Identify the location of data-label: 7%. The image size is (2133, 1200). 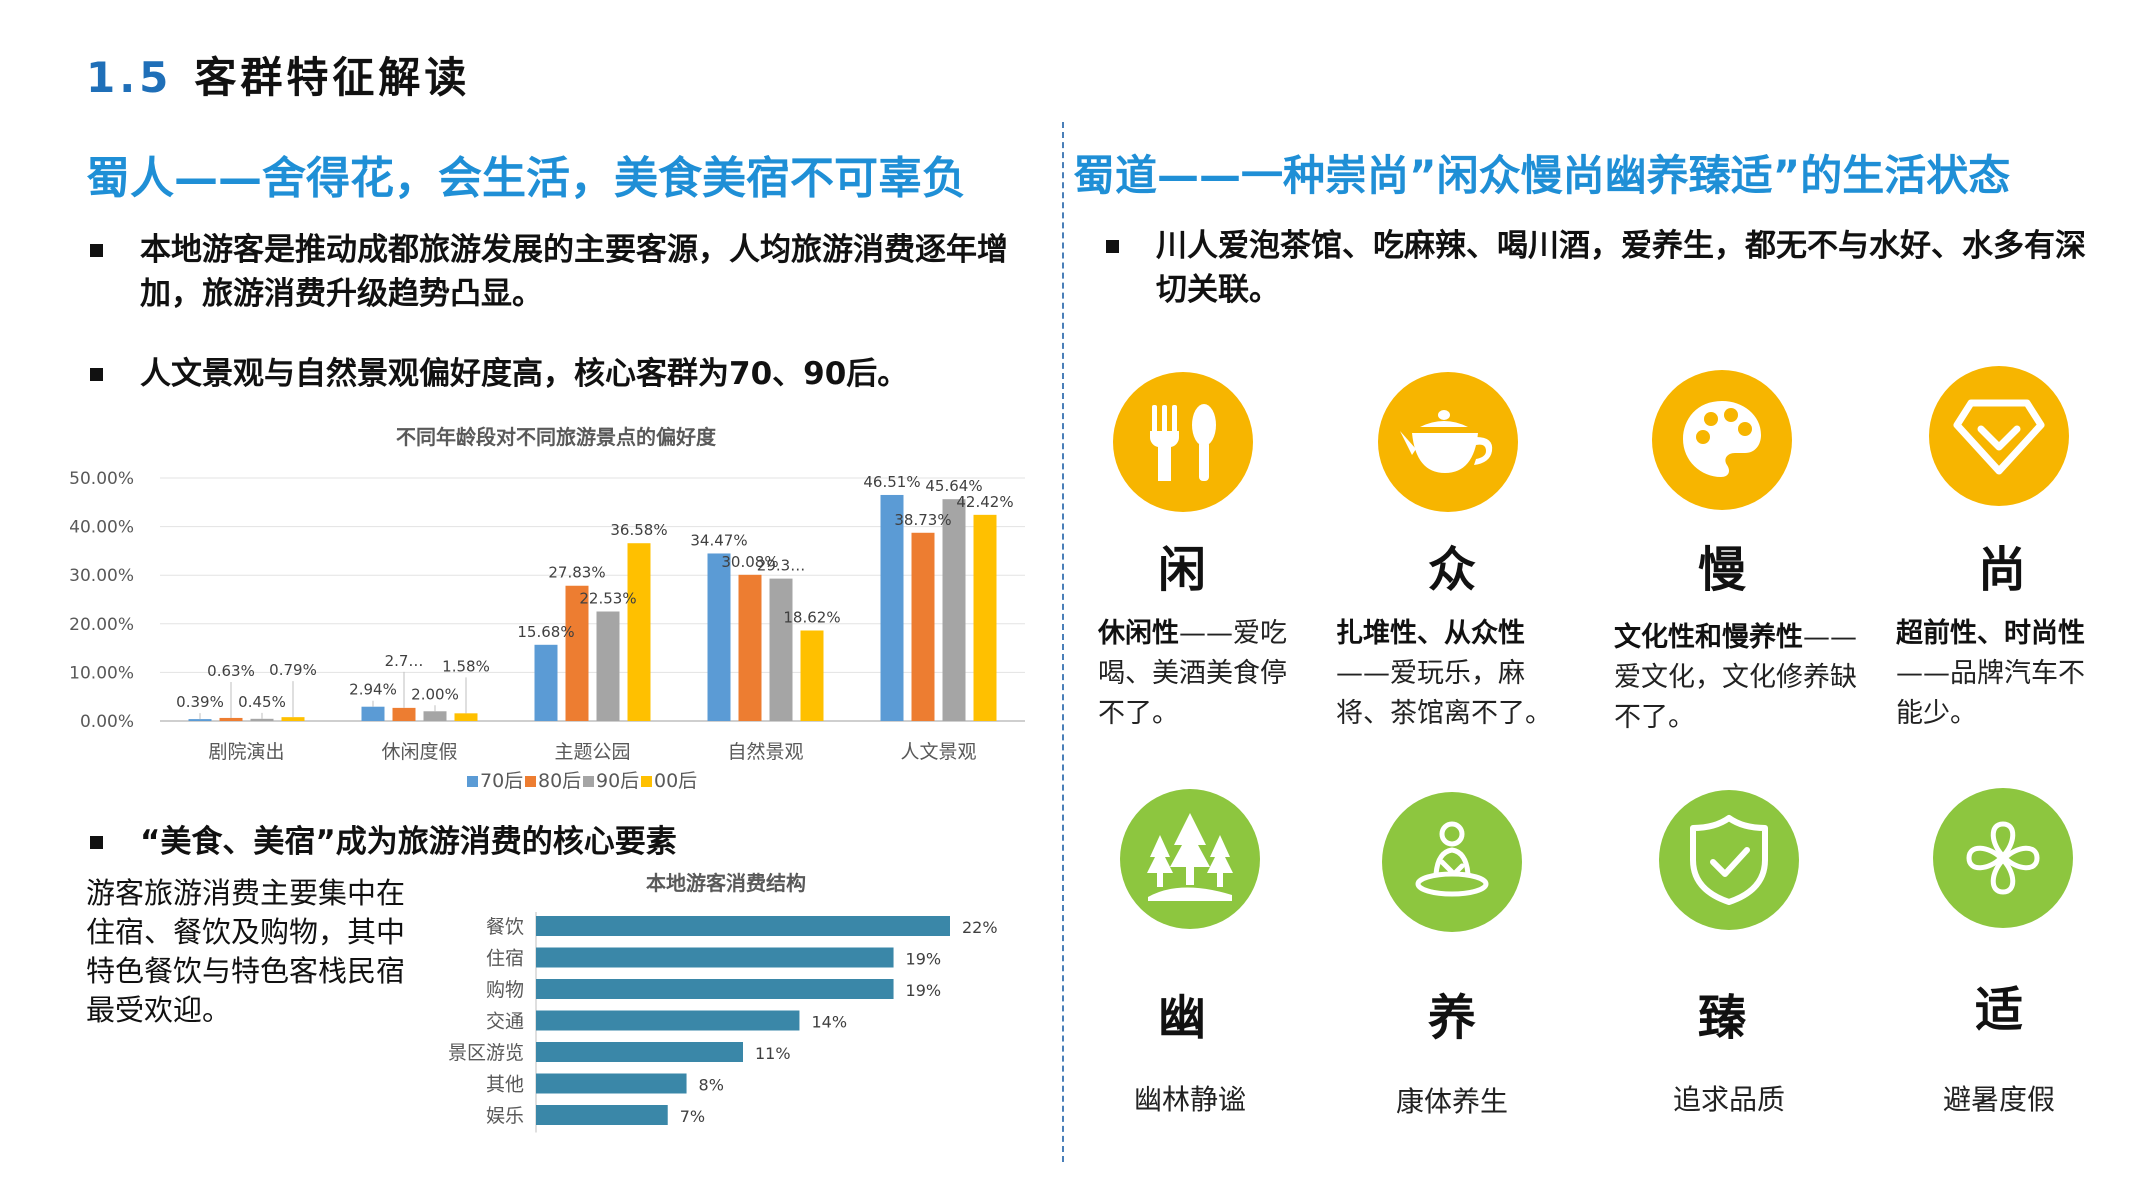
(692, 1116).